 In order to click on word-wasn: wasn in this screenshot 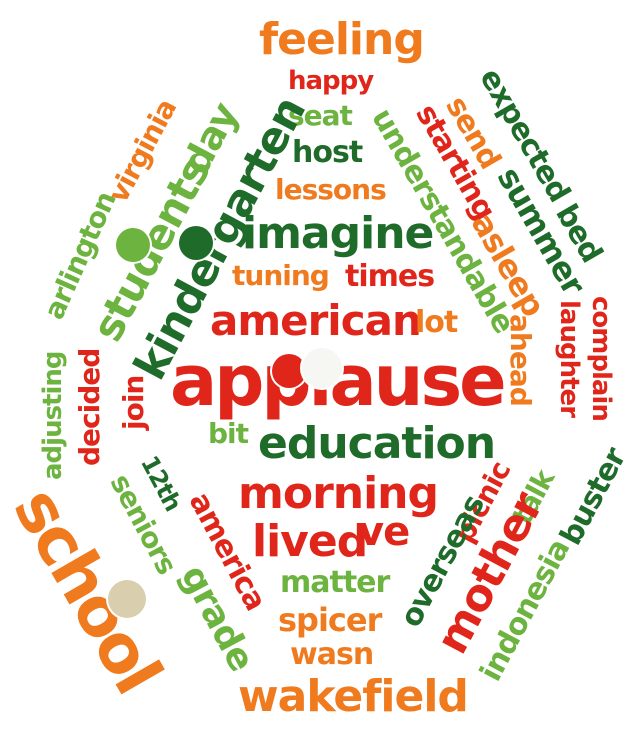, I will do `click(332, 654)`.